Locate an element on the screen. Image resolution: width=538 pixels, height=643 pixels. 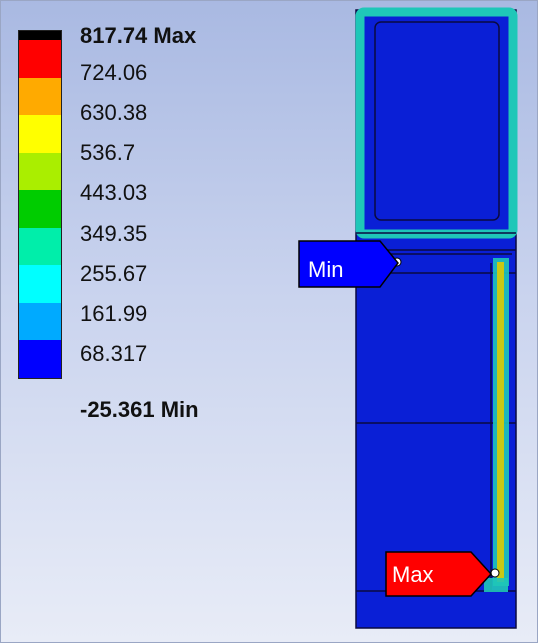
legend-level-label: 68.317 is located at coordinates (114, 353).